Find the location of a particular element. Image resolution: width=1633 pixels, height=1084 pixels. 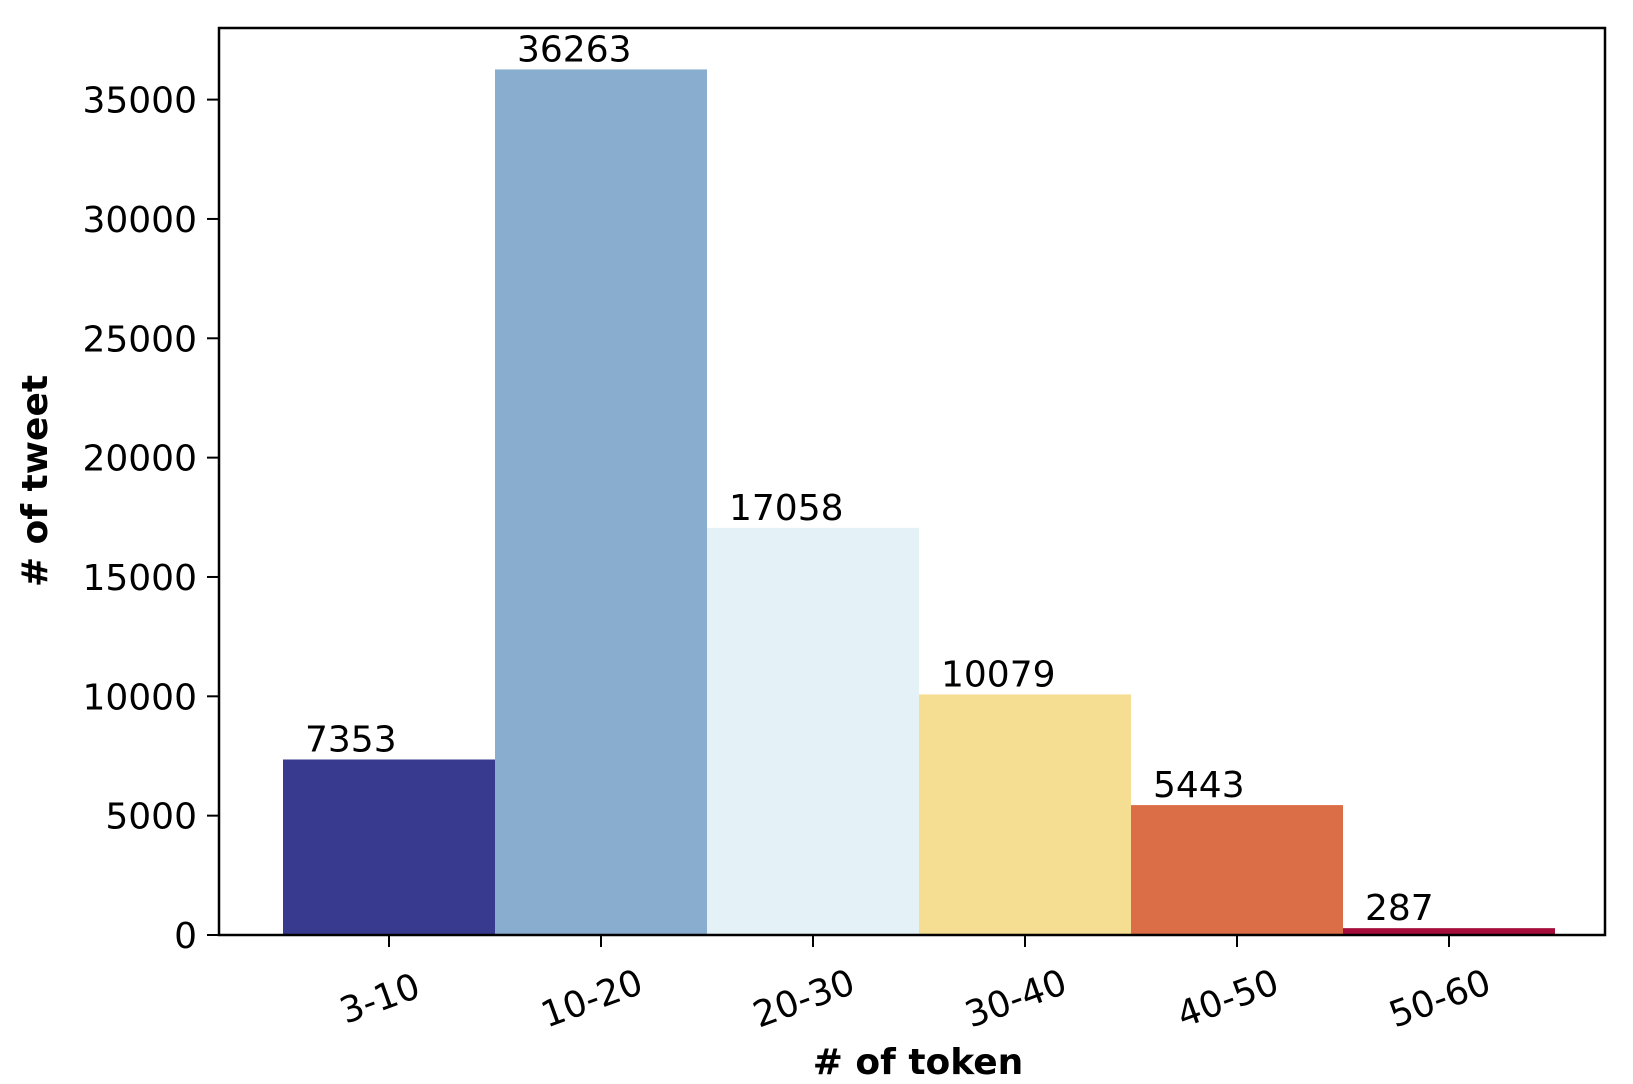

x-axis-title: # of token is located at coordinates (918, 1062).